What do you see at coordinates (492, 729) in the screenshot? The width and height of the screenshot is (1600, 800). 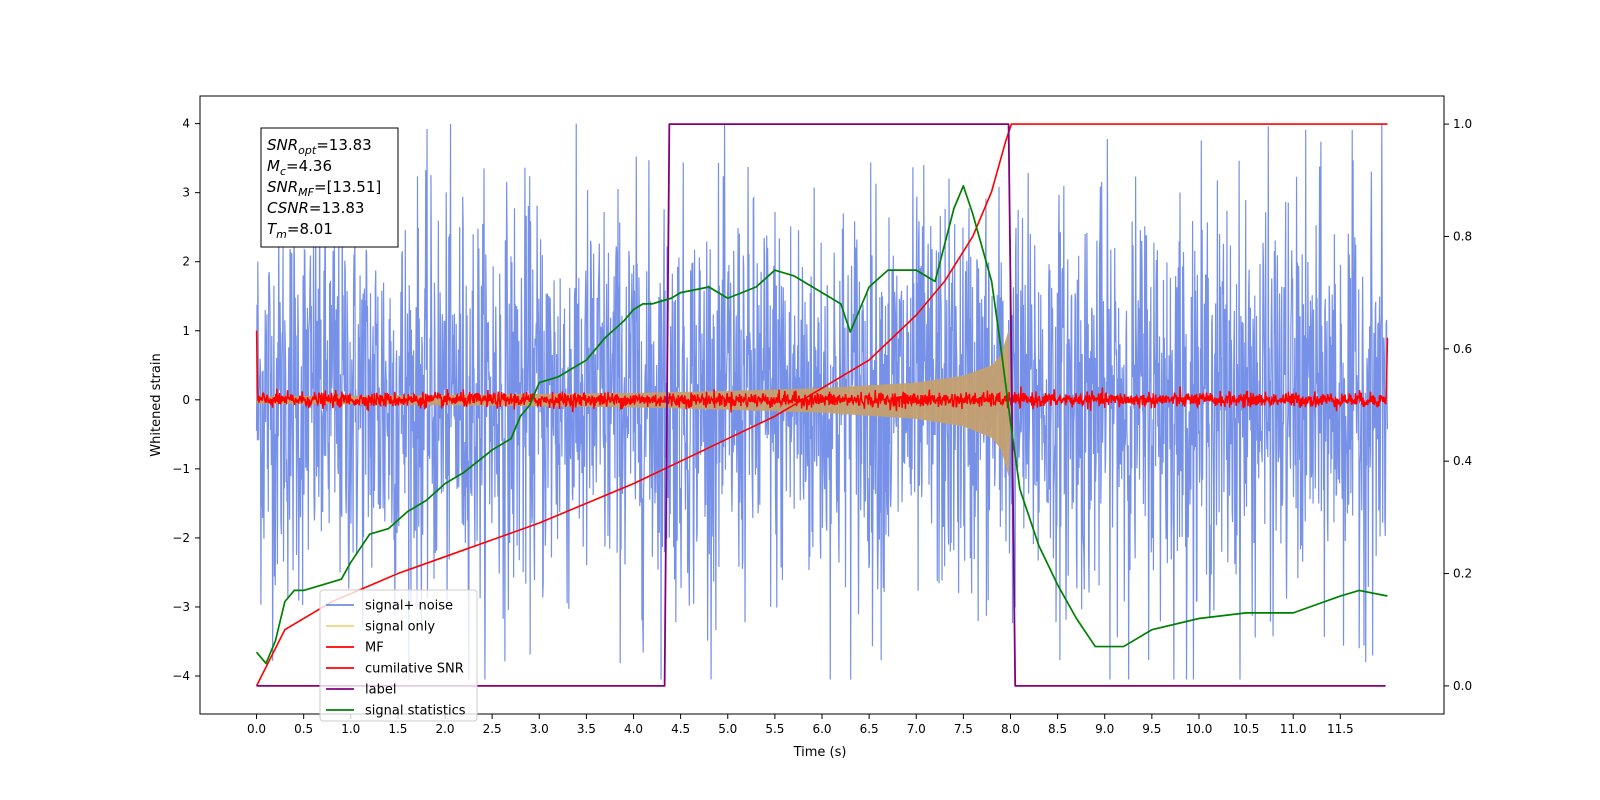 I see `x-tick-label: 2.5` at bounding box center [492, 729].